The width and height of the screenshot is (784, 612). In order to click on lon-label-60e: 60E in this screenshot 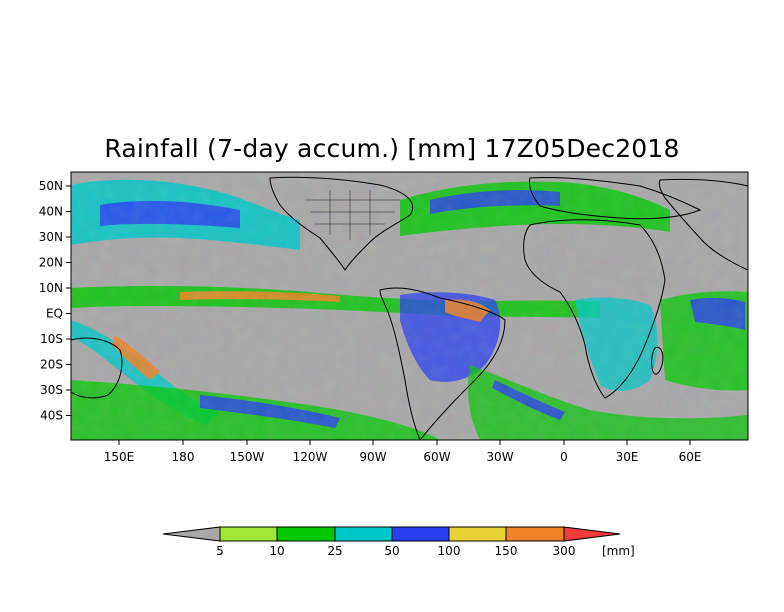, I will do `click(690, 457)`.